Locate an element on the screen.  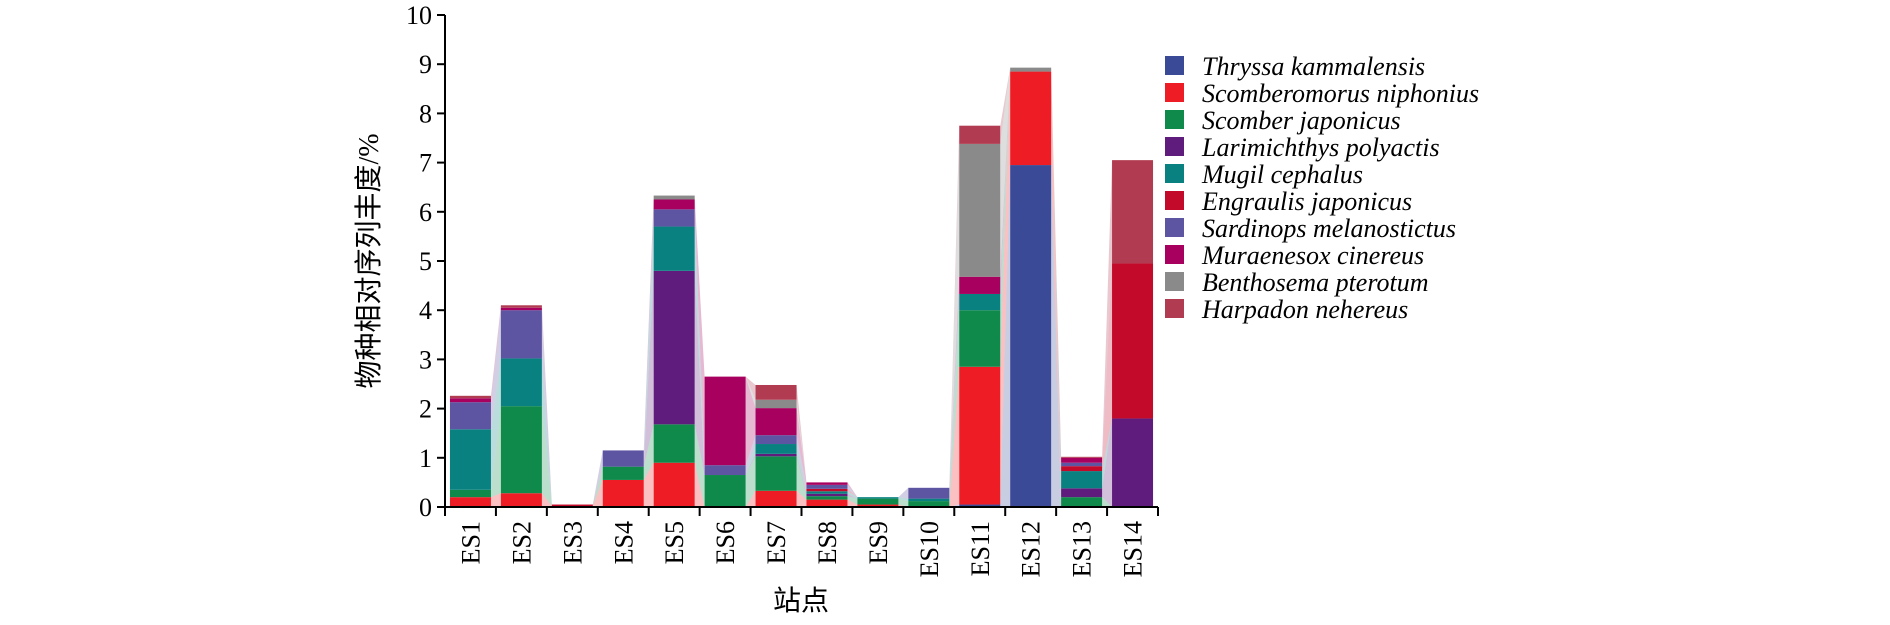
connector-muraenesox-cinereus-es12 is located at coordinates (1056, 267).